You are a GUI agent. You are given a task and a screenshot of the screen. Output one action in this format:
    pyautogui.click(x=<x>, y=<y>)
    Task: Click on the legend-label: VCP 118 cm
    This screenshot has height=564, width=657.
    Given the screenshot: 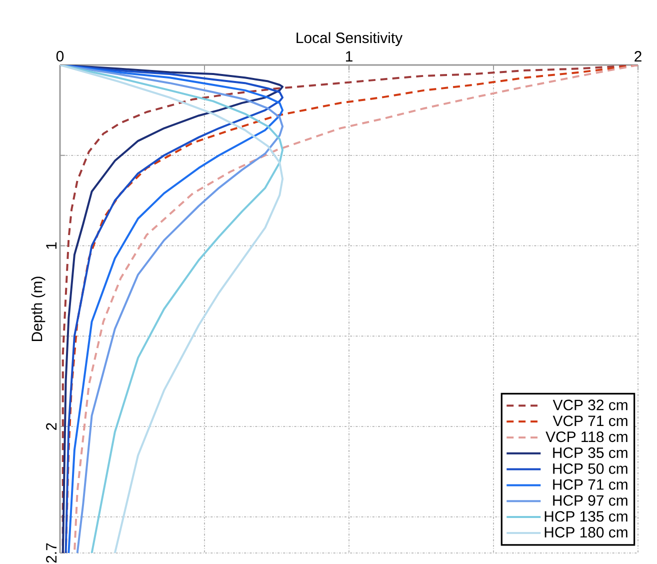 What is the action you would take?
    pyautogui.click(x=587, y=437)
    